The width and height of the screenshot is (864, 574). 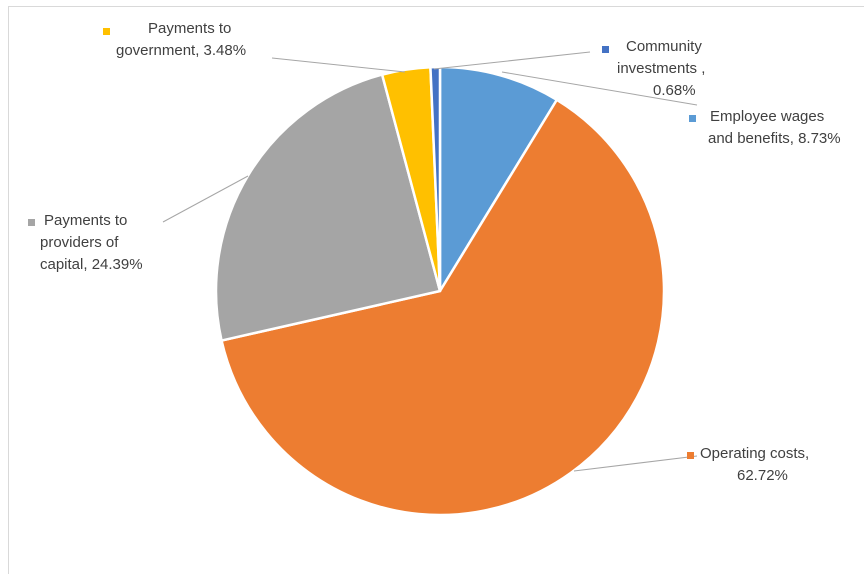 What do you see at coordinates (754, 453) in the screenshot?
I see `data-label-line: Operating costs,` at bounding box center [754, 453].